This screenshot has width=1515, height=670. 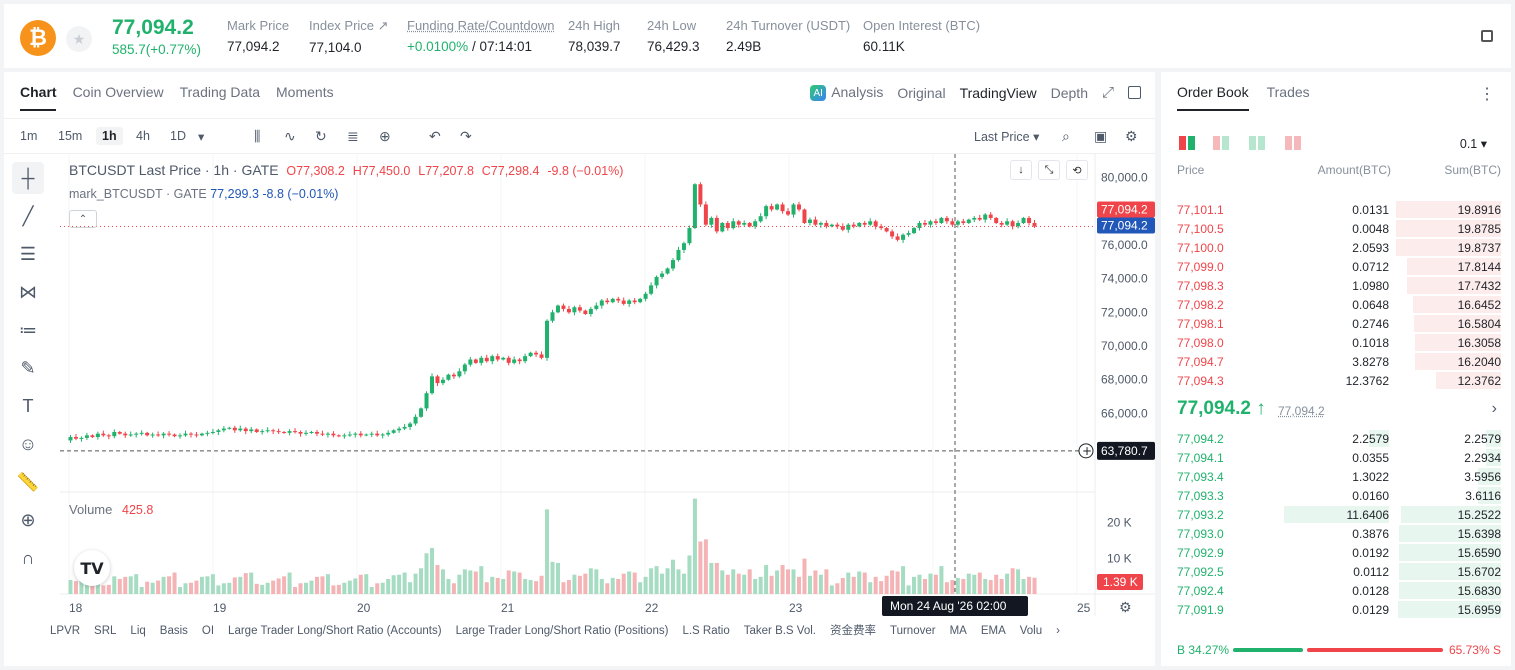 I want to click on tab-trading-data: Trading Data, so click(x=220, y=92).